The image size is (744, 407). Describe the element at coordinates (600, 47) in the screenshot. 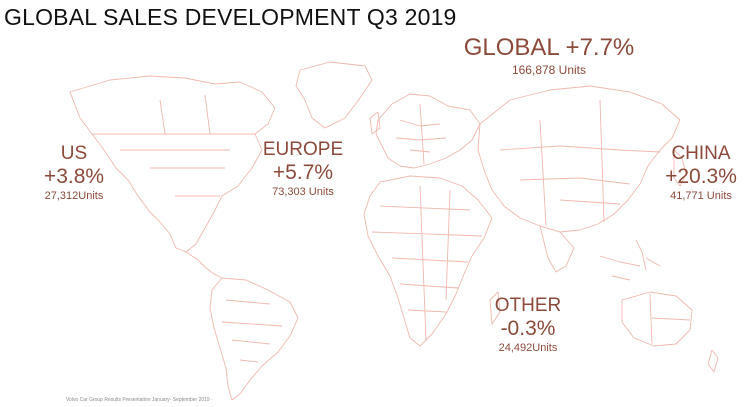

I see `global-change: +7.7%` at that location.